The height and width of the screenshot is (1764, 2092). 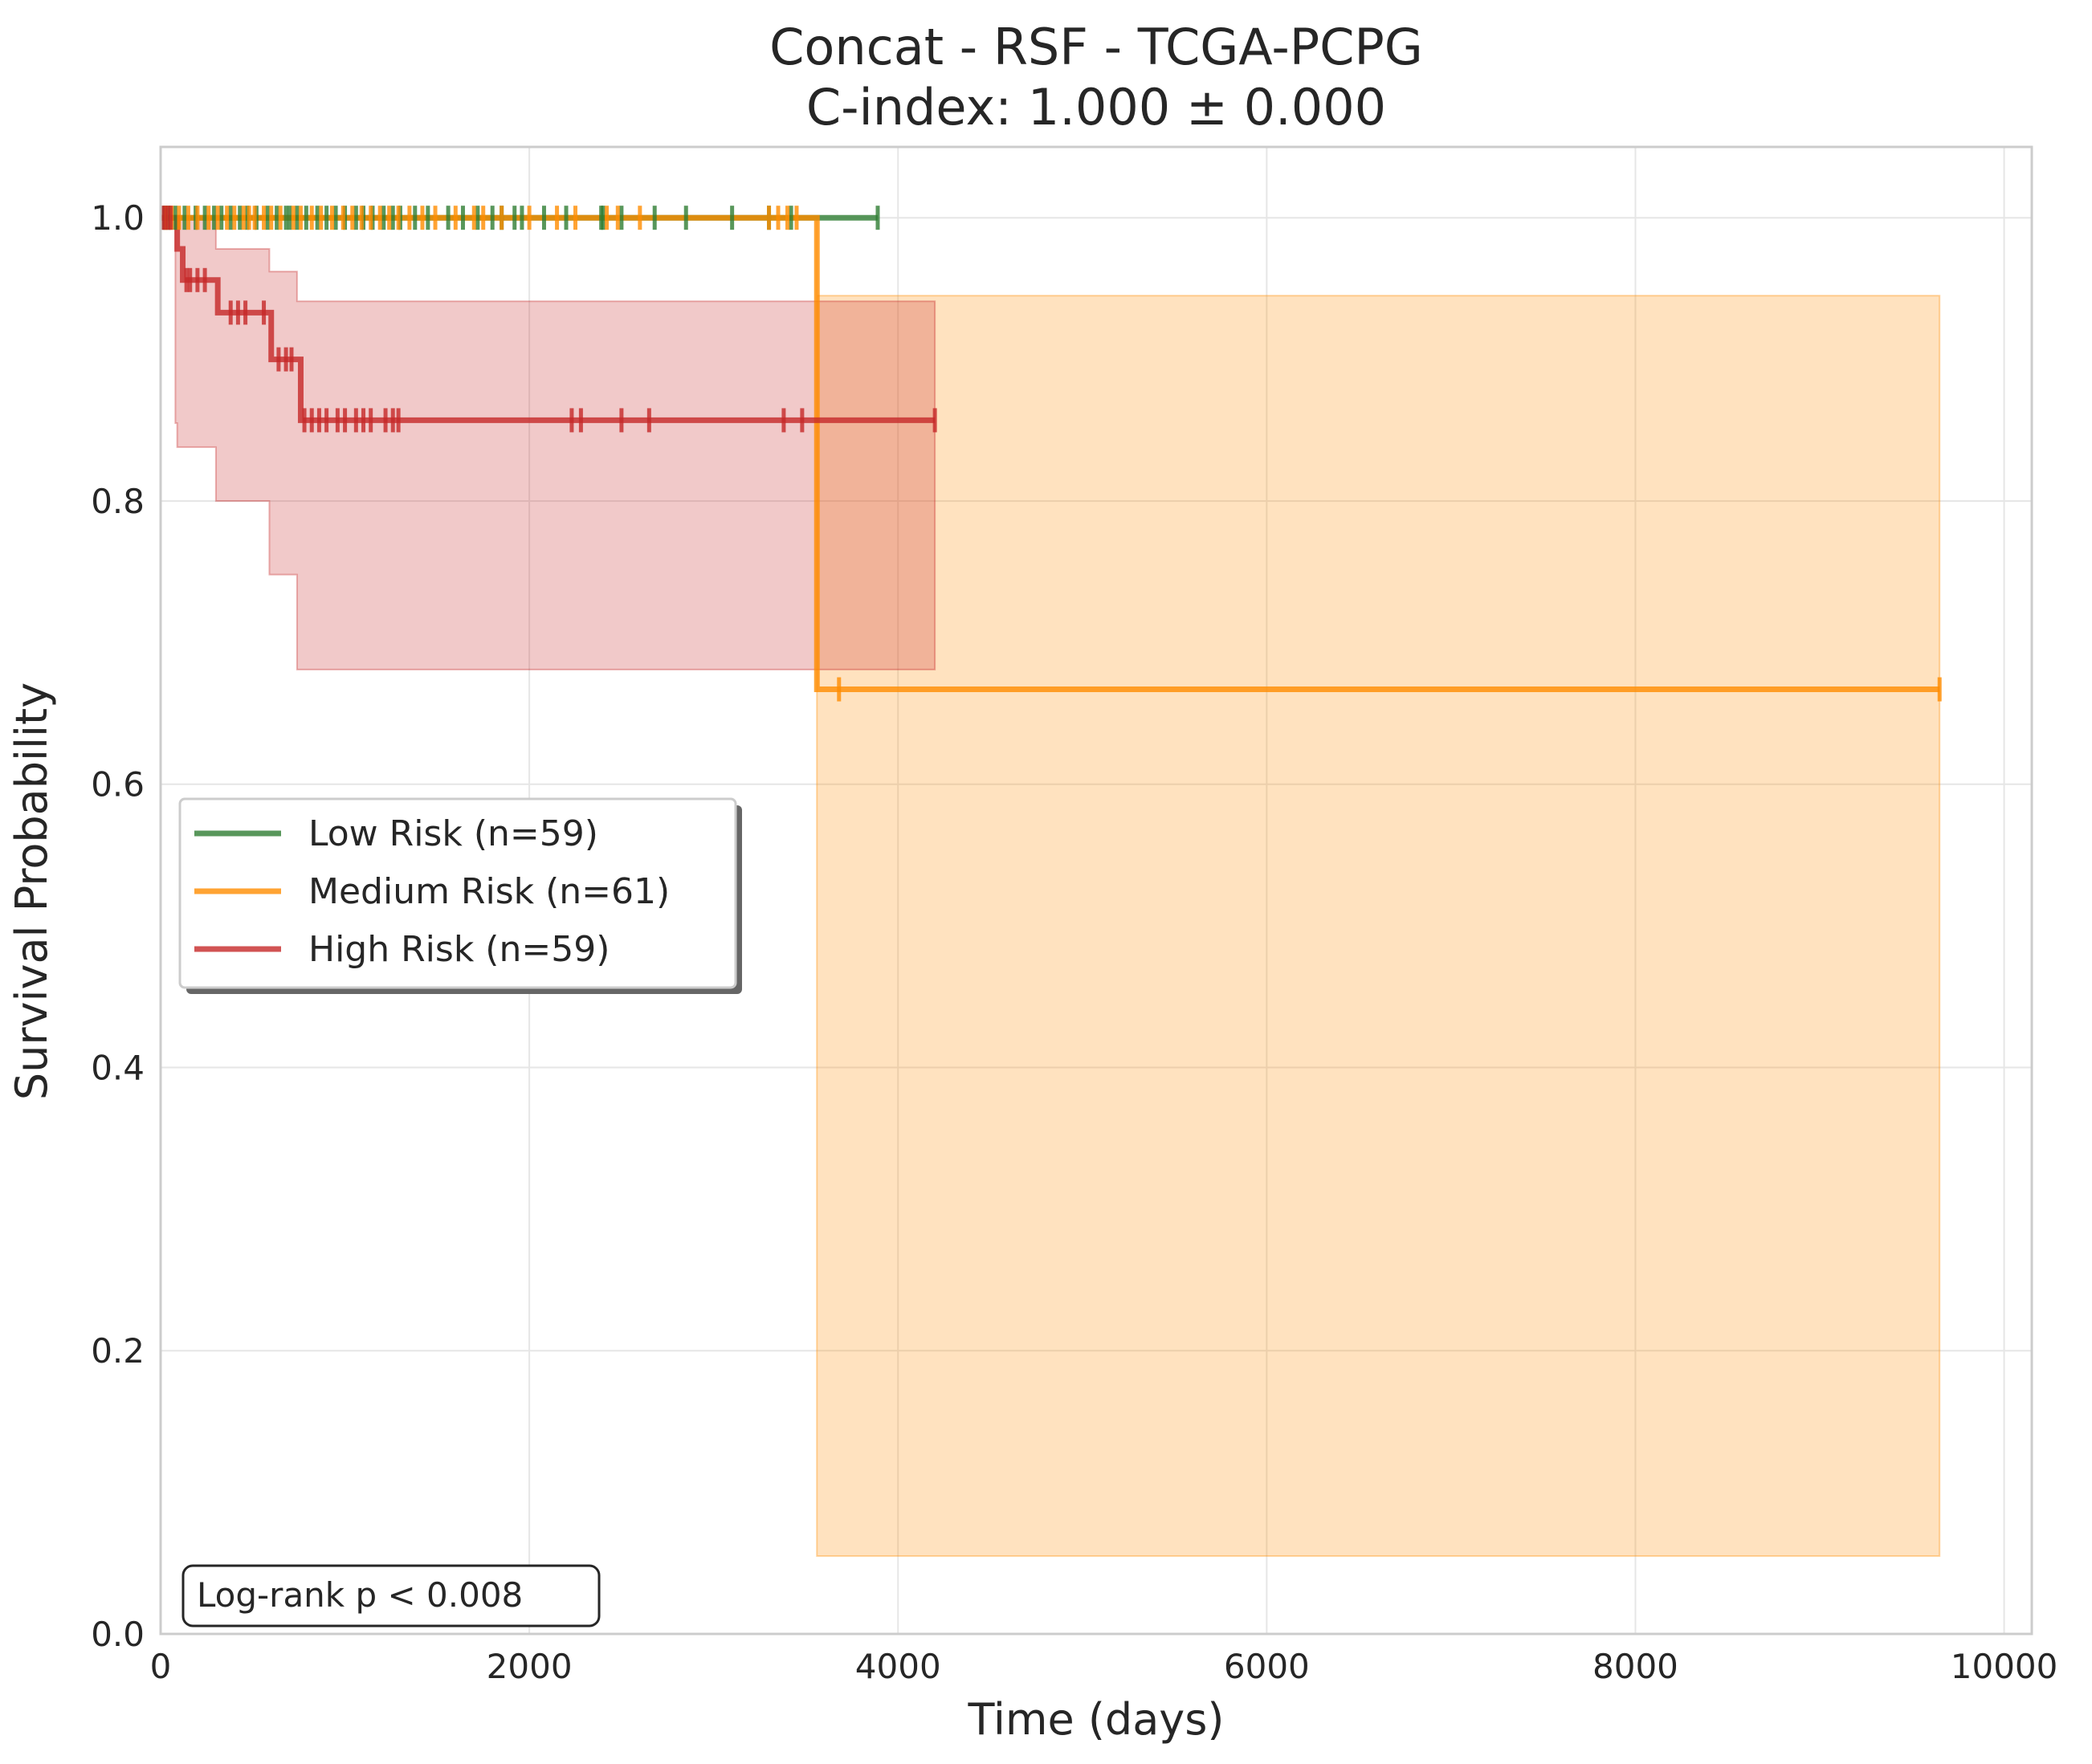 I want to click on y-tick-label: 0.0, so click(x=118, y=1634).